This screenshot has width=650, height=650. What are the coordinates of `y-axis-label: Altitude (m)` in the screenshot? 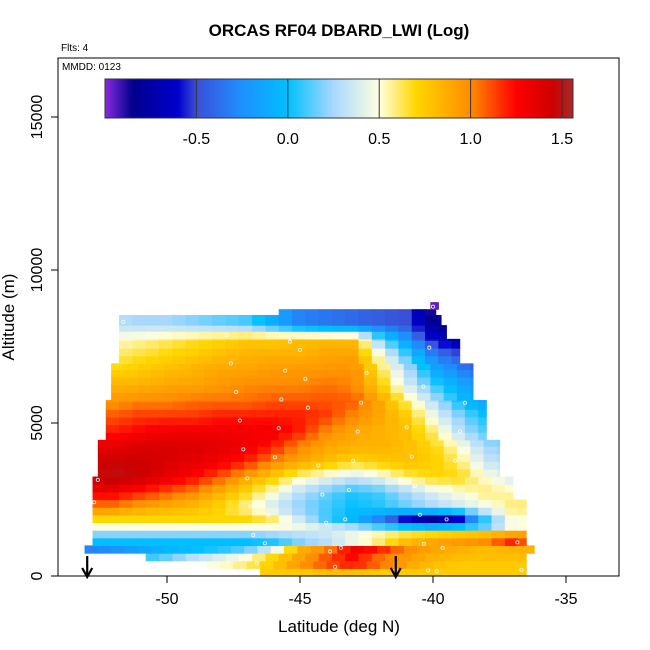 It's located at (9, 317).